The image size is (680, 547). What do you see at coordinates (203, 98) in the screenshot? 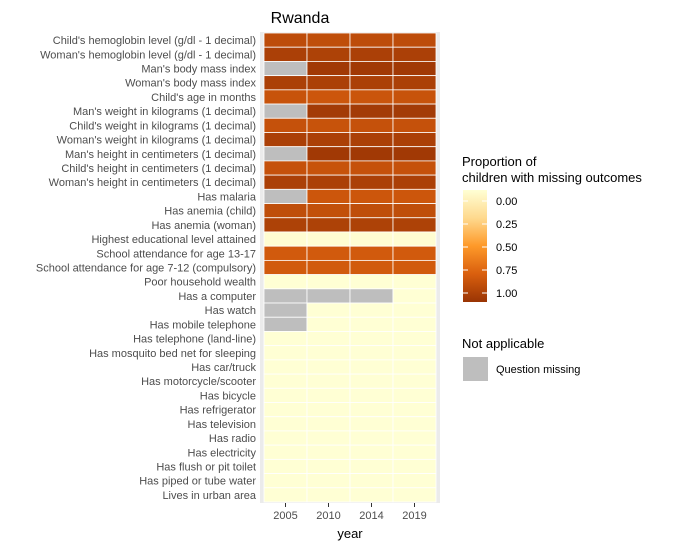
I see `y-tick-child-s-age-in-months: Child's age in months` at bounding box center [203, 98].